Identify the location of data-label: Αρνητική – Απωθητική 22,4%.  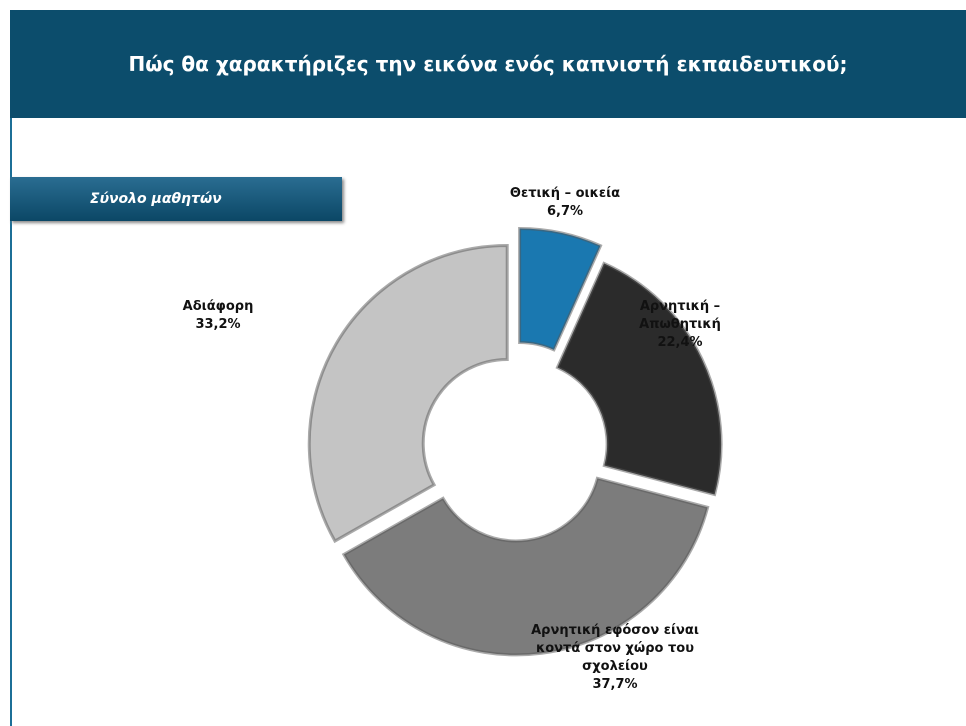
(680, 325).